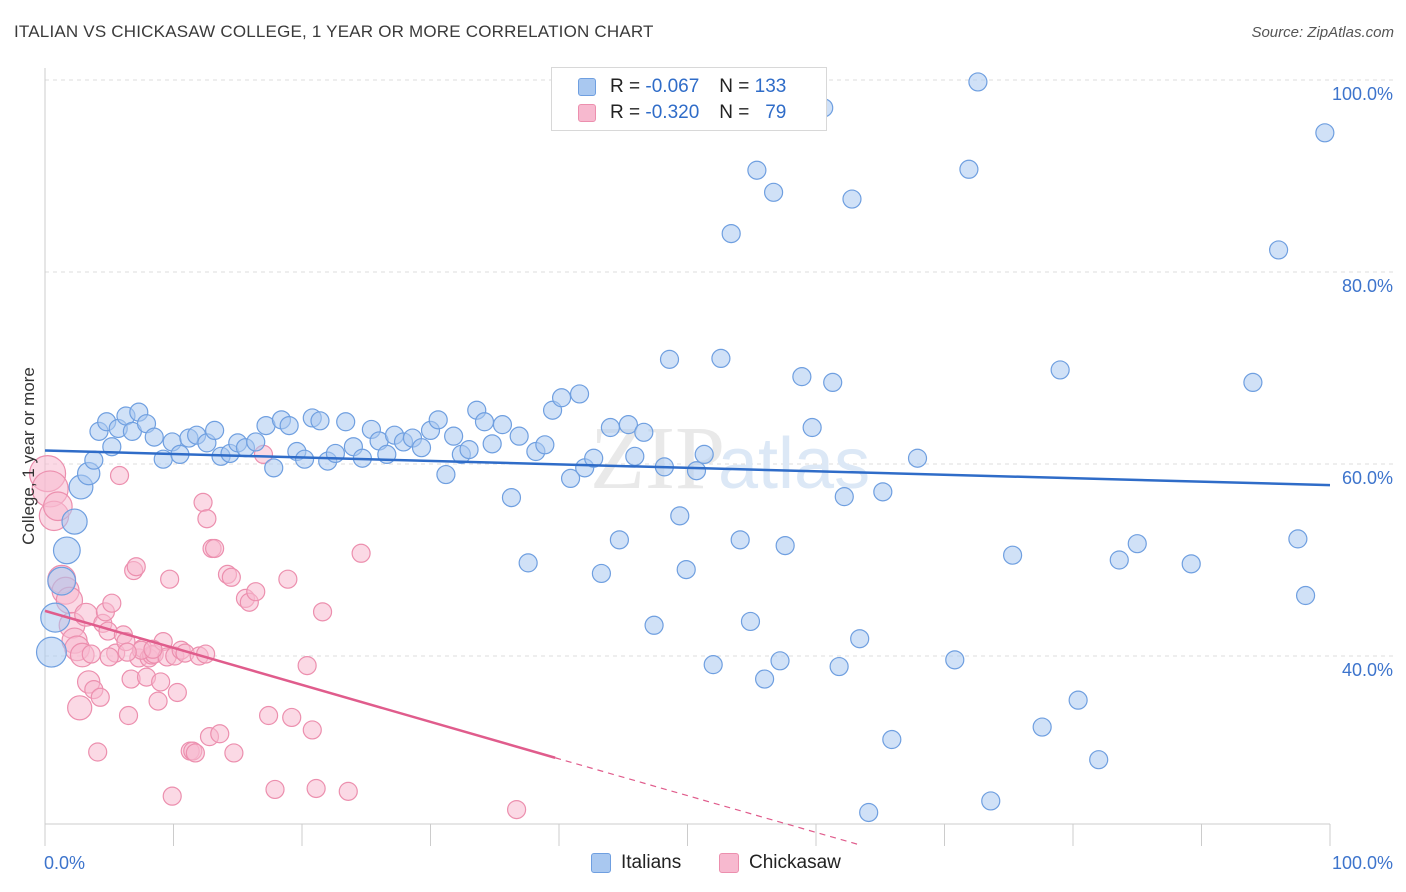  I want to click on bottom-legend-italians: Italians, so click(636, 863).